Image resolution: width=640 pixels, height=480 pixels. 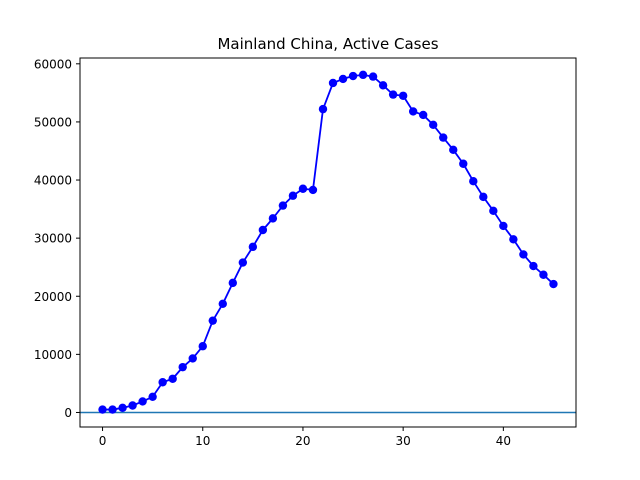 What do you see at coordinates (53, 355) in the screenshot?
I see `y-tick-label: 10000` at bounding box center [53, 355].